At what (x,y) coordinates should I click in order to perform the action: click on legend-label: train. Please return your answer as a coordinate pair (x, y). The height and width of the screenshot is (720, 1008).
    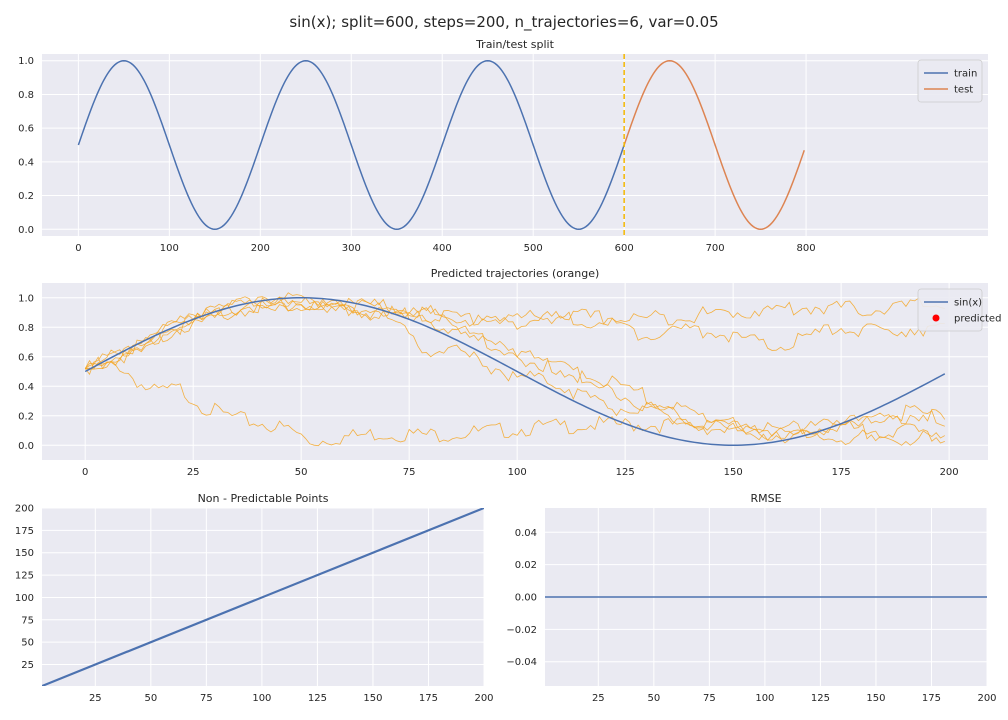
    Looking at the image, I should click on (965, 74).